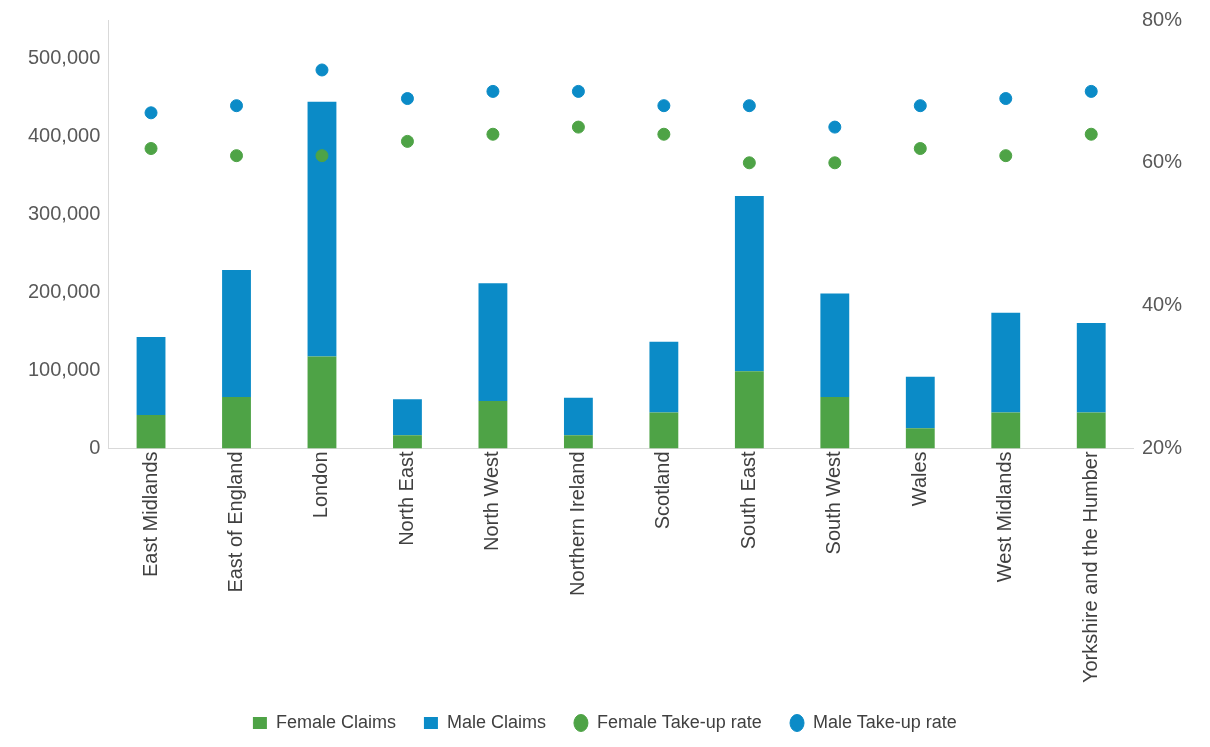 The image size is (1210, 747). I want to click on x-tick-label: West Midlands, so click(1004, 517).